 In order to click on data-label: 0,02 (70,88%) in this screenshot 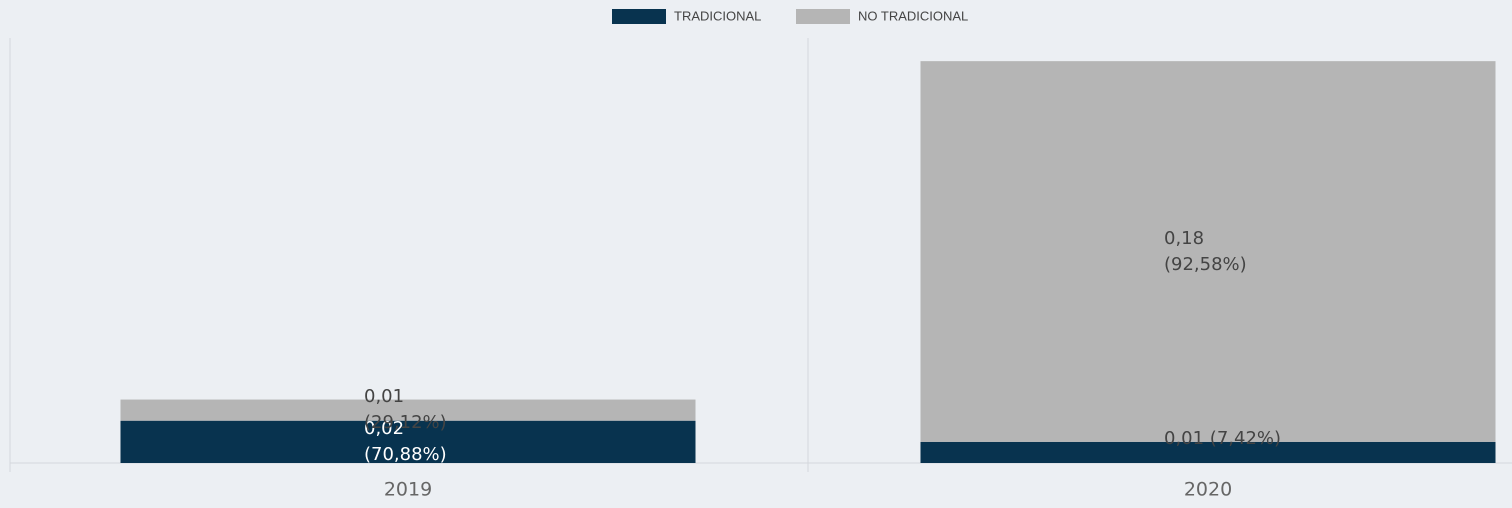, I will do `click(405, 441)`.